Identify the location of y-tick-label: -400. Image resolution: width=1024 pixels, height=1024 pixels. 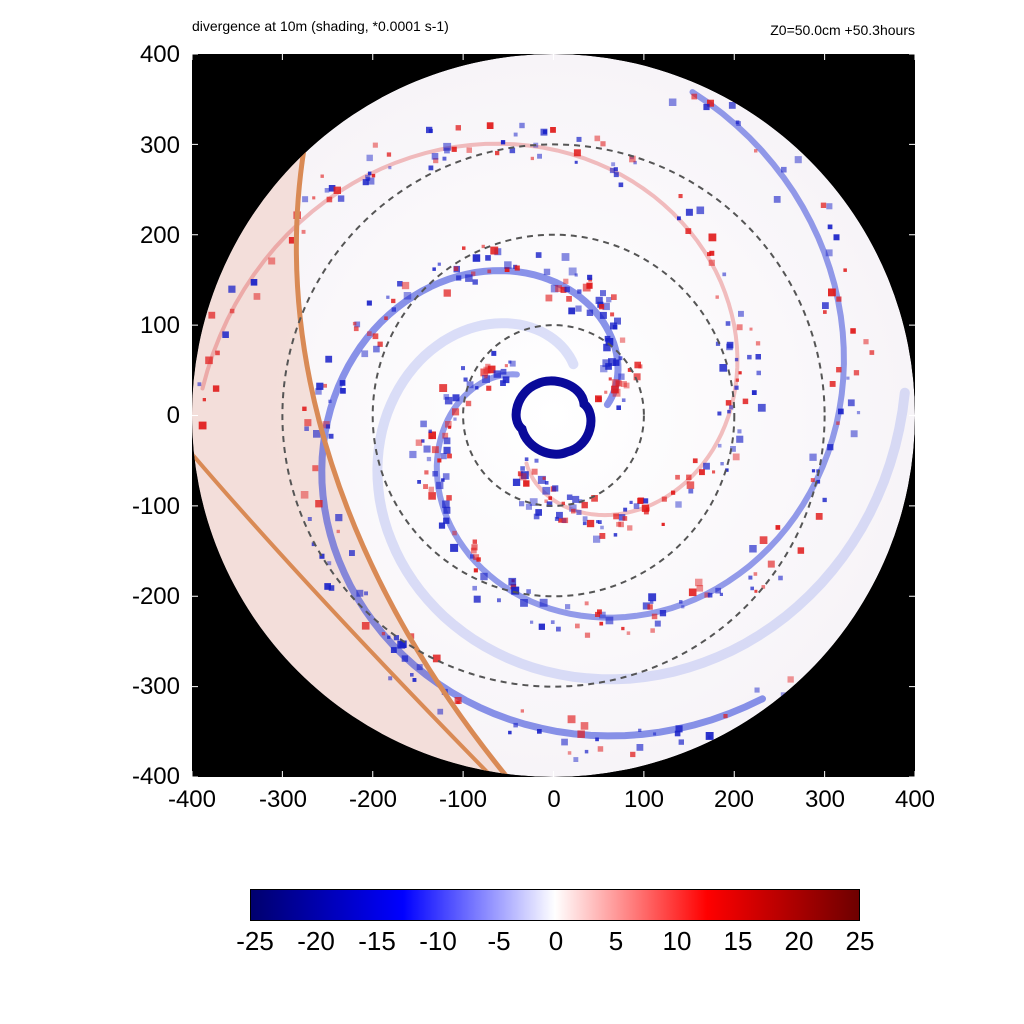
(155, 776).